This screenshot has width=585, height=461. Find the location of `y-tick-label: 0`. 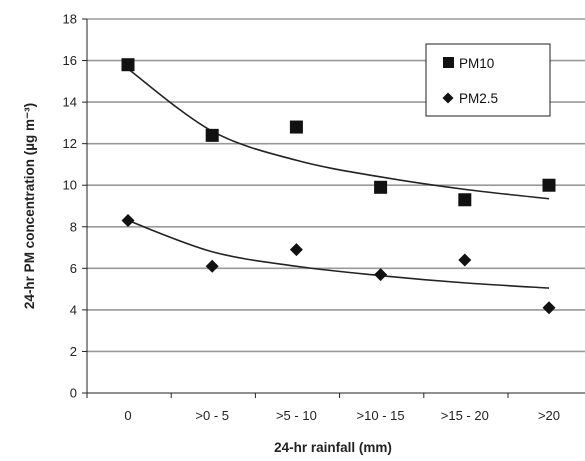

y-tick-label: 0 is located at coordinates (73, 393).